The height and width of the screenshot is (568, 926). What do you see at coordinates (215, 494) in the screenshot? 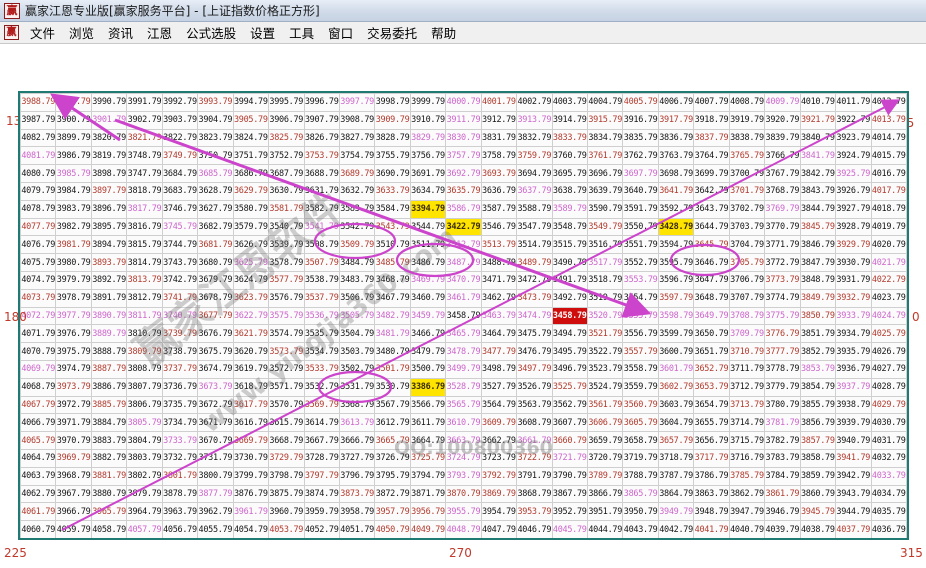
I see `grid-cell: 3877.79` at bounding box center [215, 494].